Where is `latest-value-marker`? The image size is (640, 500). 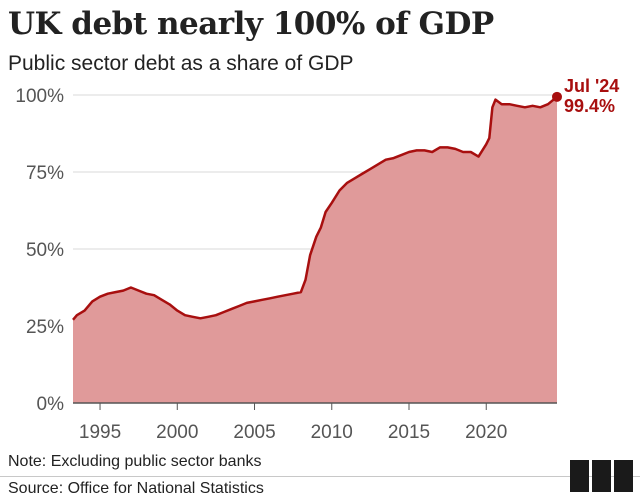 latest-value-marker is located at coordinates (557, 96).